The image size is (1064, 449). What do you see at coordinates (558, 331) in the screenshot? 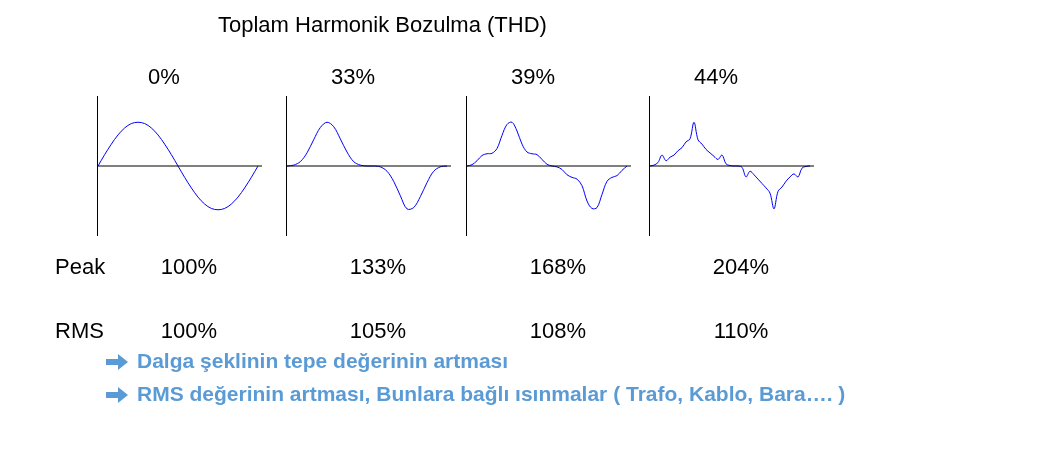
I see `text: 108%` at bounding box center [558, 331].